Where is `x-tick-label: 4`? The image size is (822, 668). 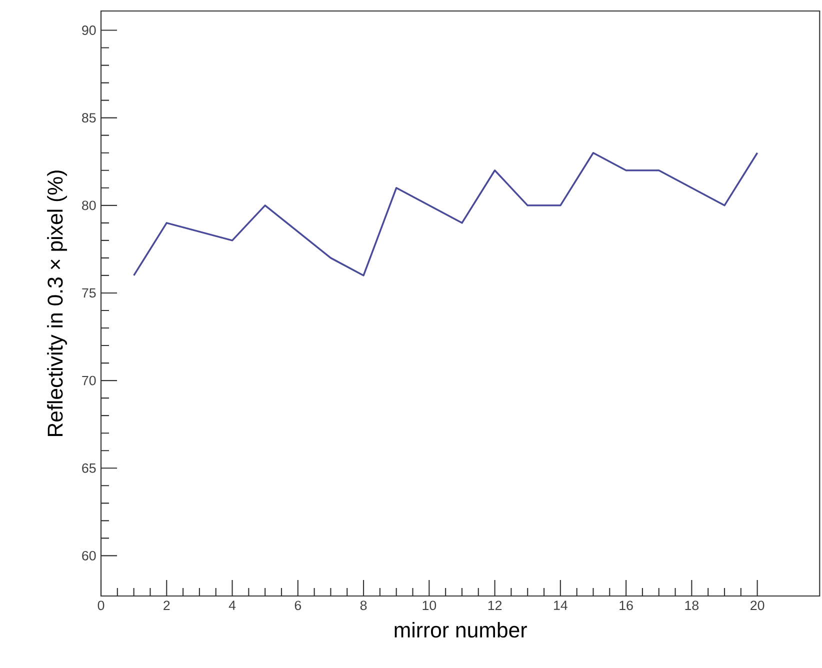
x-tick-label: 4 is located at coordinates (232, 605).